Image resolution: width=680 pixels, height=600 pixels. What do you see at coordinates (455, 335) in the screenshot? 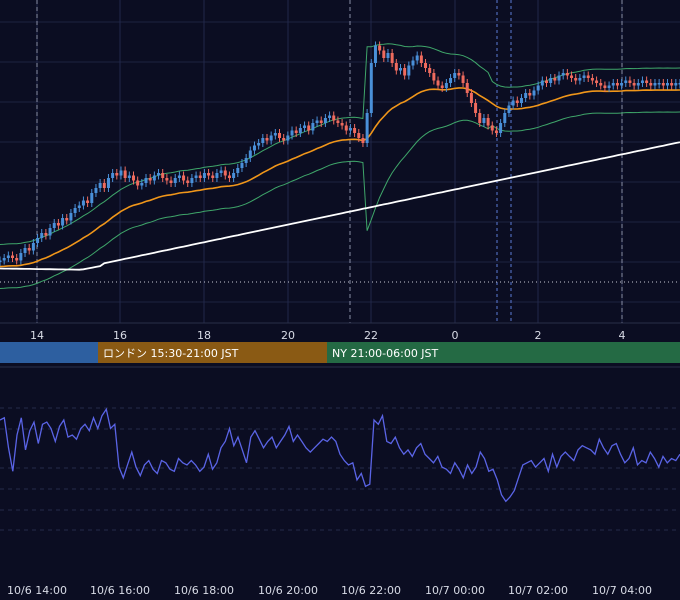
I see `price-x-tick-label: 0` at bounding box center [455, 335].